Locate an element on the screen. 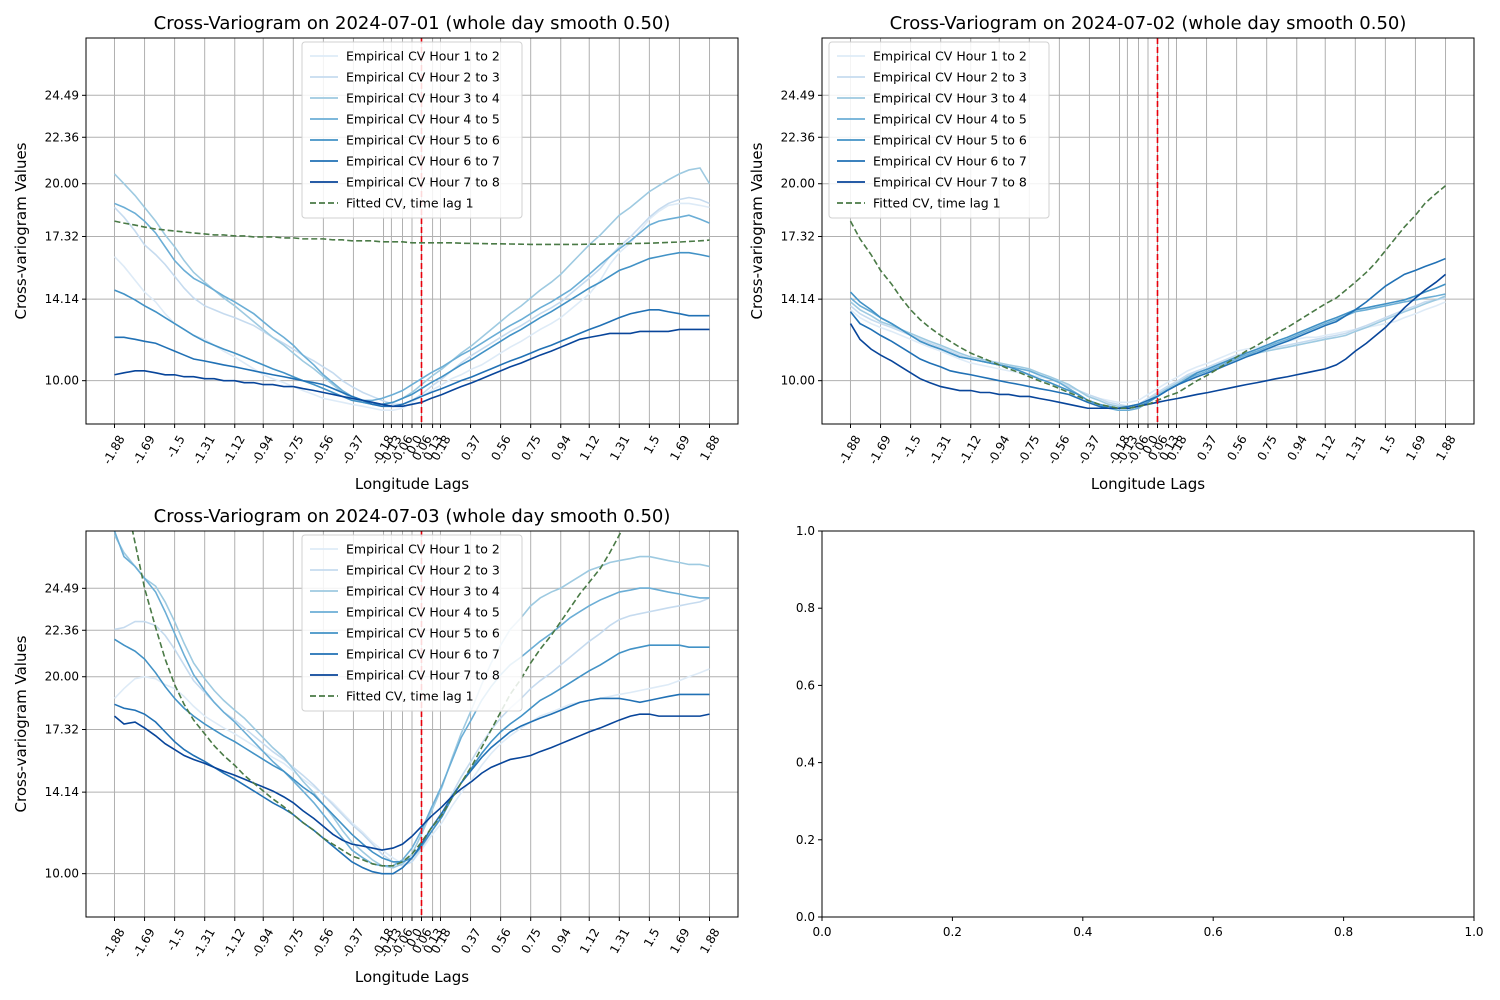 This screenshot has height=1000, width=1500. x-tick-label: -1.69 is located at coordinates (144, 943).